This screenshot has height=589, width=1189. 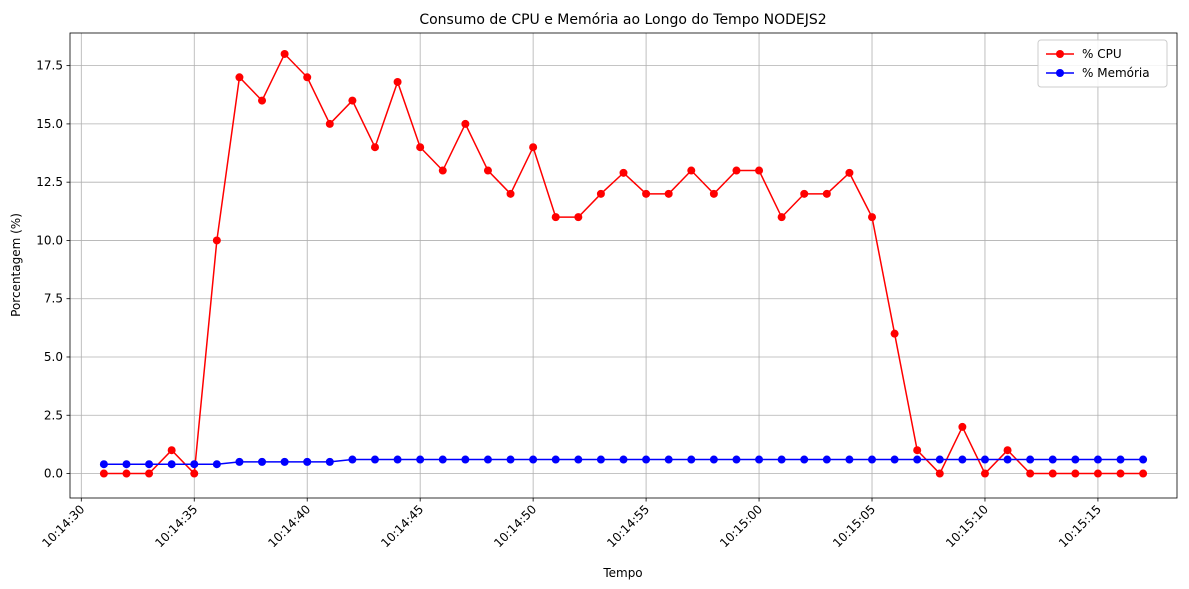 What do you see at coordinates (622, 573) in the screenshot?
I see `x-axis-title: Tempo` at bounding box center [622, 573].